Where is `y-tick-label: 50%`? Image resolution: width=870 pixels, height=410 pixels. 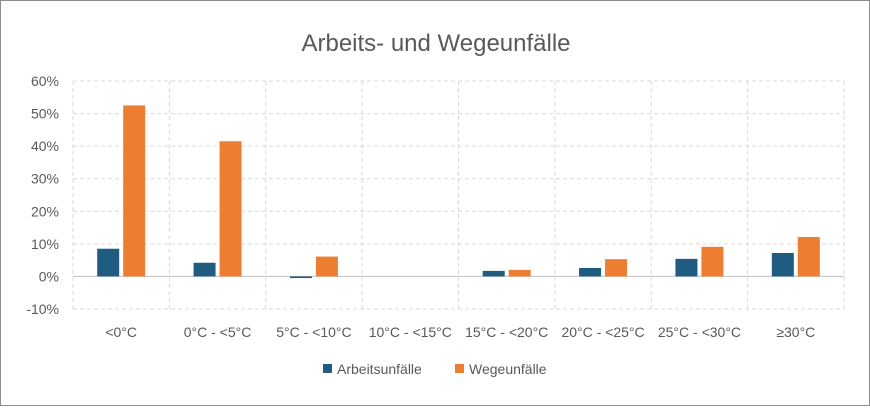
y-tick-label: 50% is located at coordinates (45, 114).